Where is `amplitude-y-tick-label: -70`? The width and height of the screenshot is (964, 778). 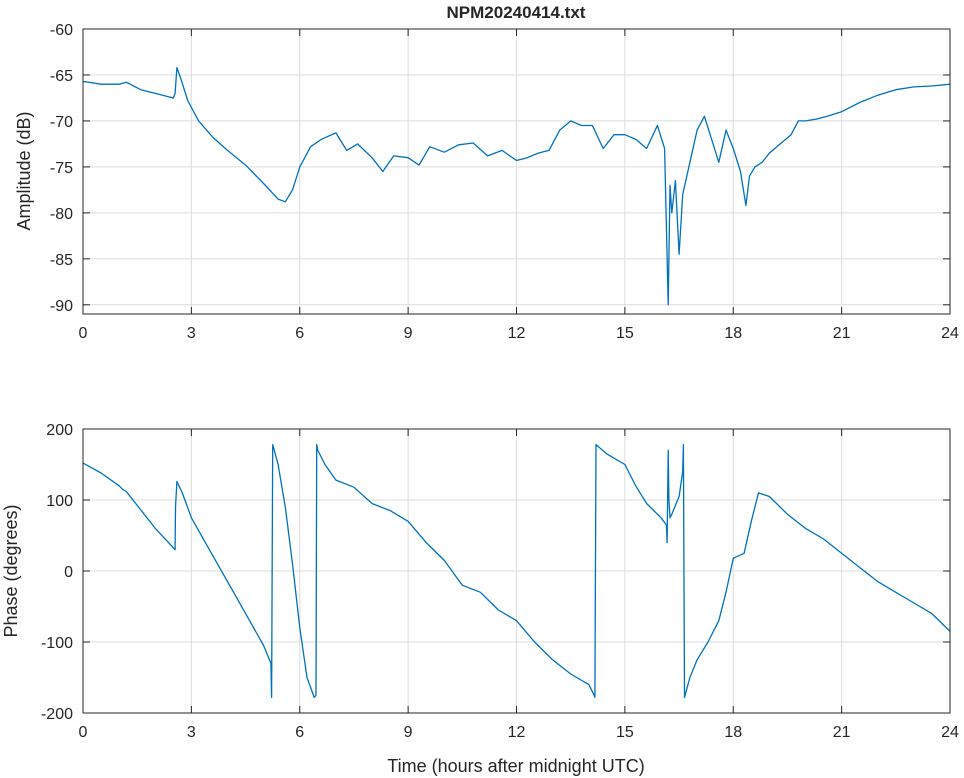 amplitude-y-tick-label: -70 is located at coordinates (61, 122).